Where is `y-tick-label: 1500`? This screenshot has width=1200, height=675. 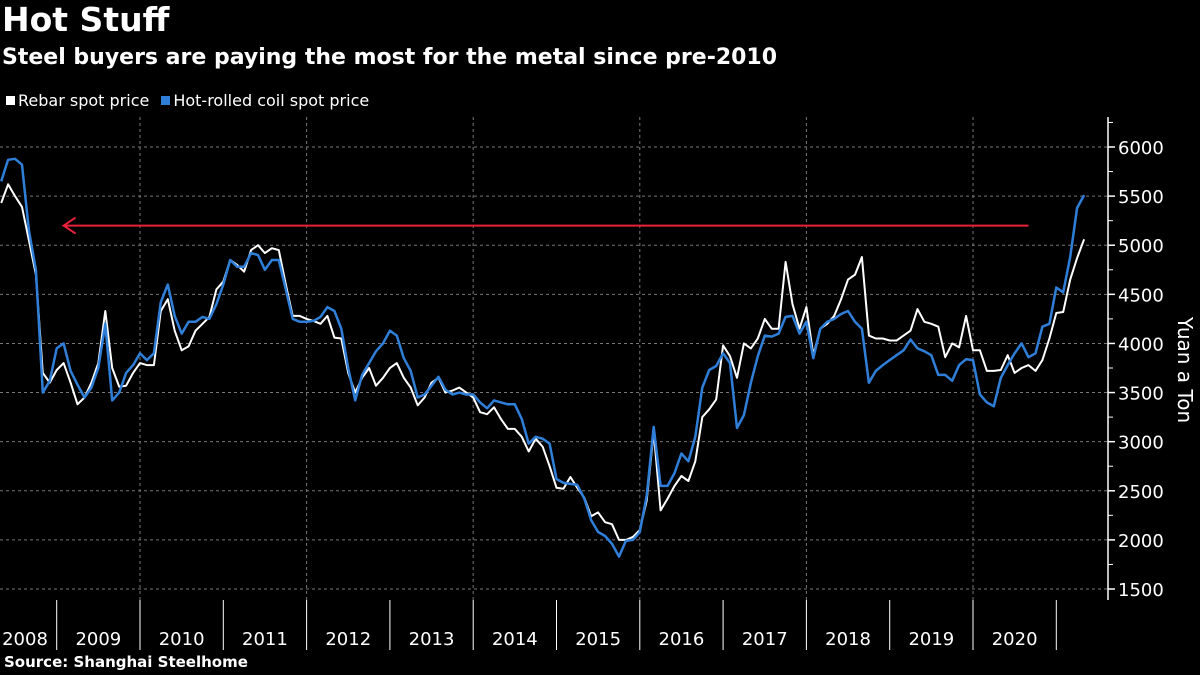
y-tick-label: 1500 is located at coordinates (1141, 590).